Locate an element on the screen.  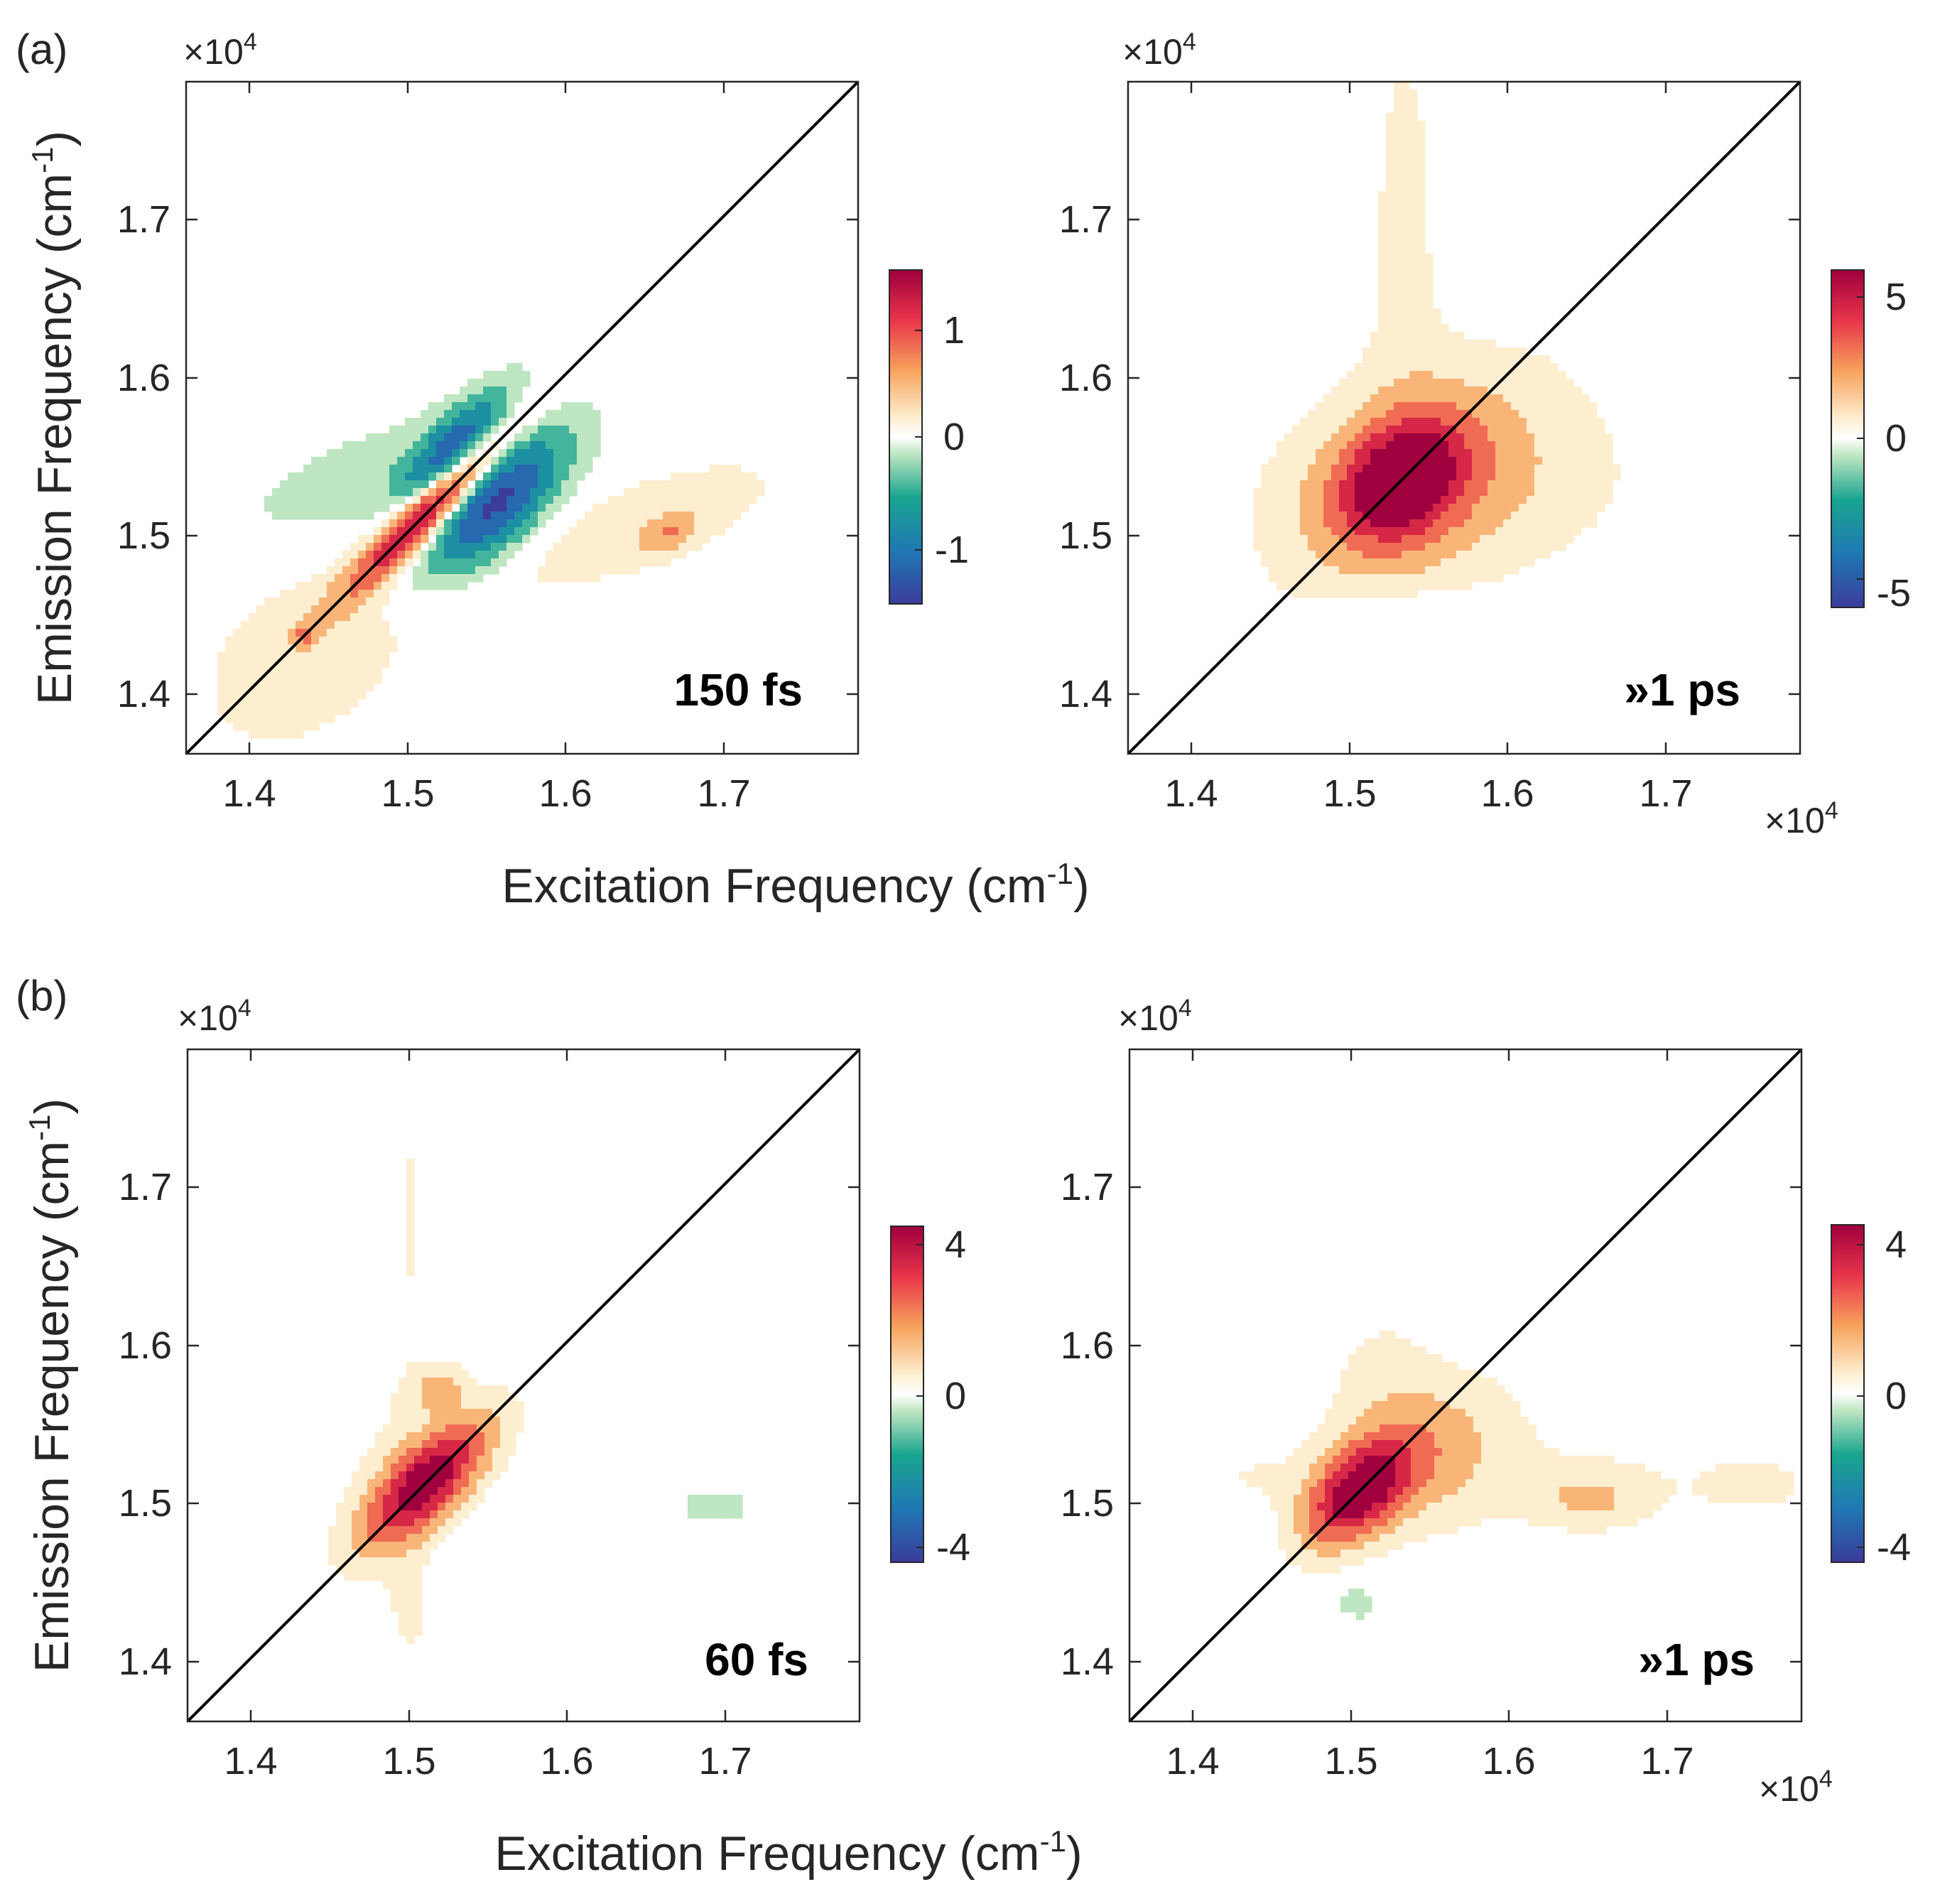
x-ticks is located at coordinates (1428, 418).